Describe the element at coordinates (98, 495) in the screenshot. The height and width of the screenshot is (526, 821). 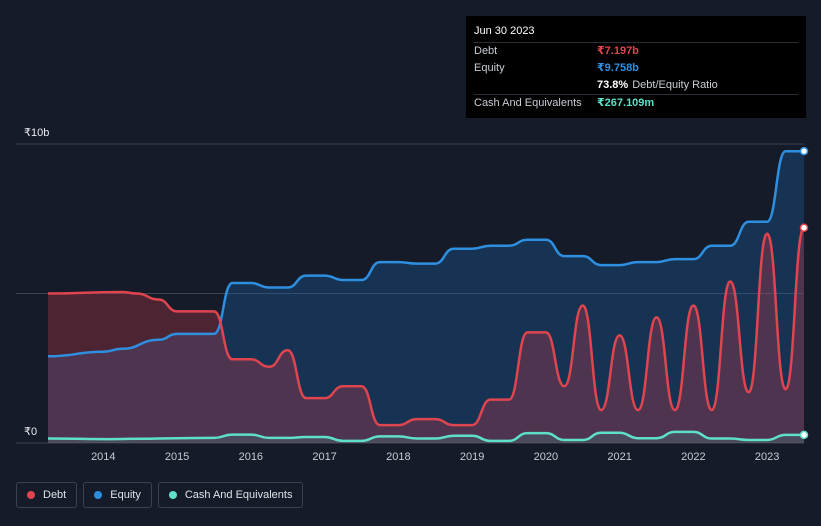
I see `equity-dot-icon` at that location.